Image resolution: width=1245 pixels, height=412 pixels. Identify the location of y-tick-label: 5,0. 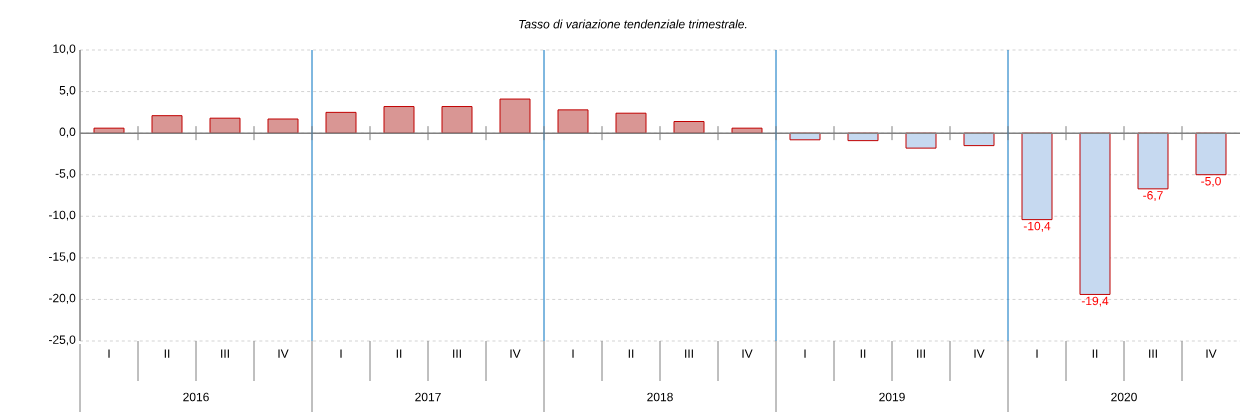
(67, 91).